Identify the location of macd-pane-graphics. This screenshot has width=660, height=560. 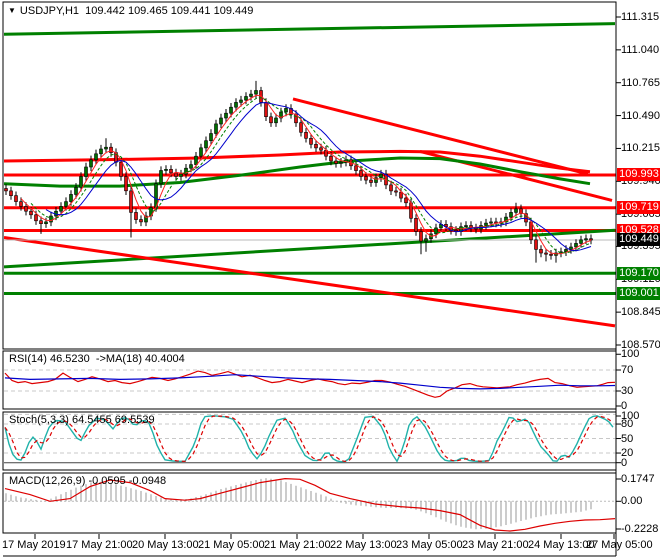
(310, 504).